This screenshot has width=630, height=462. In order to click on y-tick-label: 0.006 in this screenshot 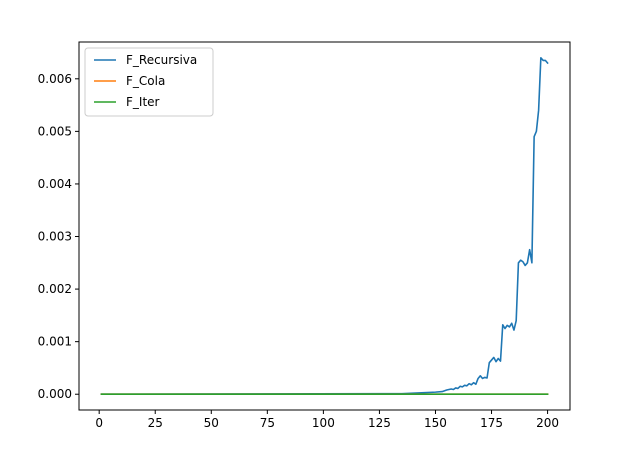, I will do `click(55, 79)`.